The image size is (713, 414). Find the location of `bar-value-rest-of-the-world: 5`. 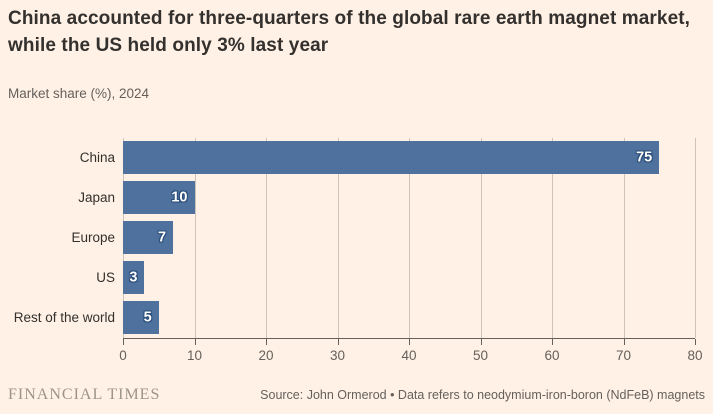

bar-value-rest-of-the-world: 5 is located at coordinates (147, 317).